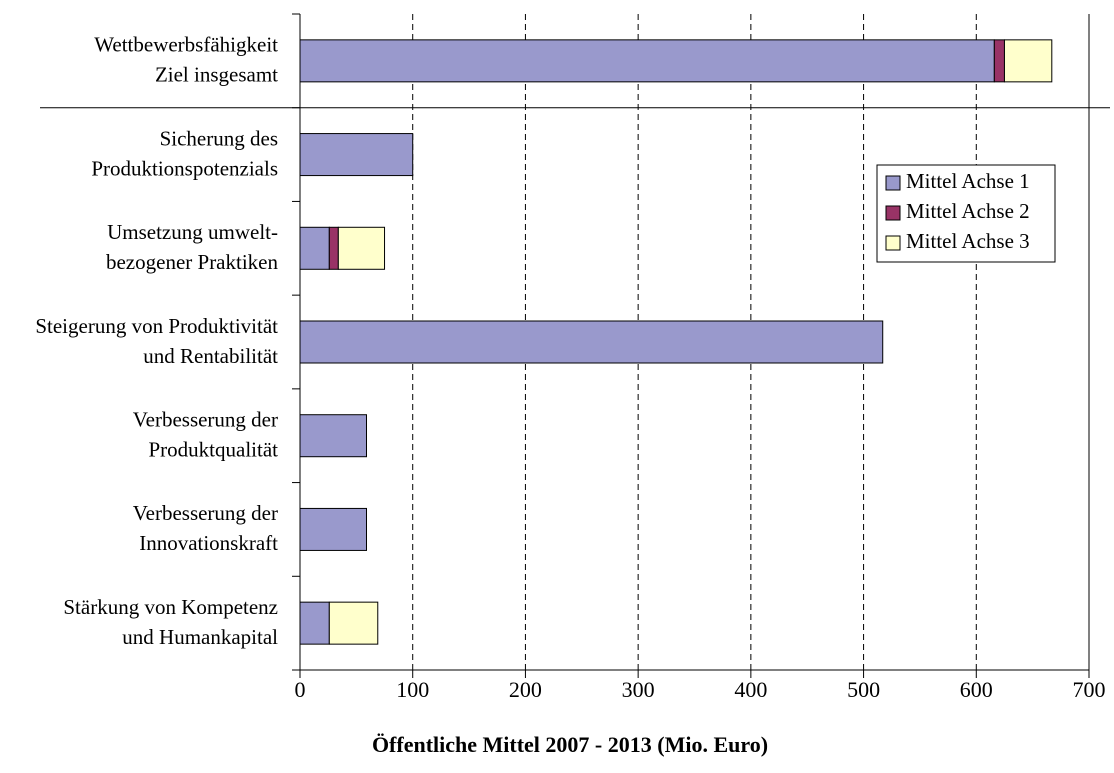  What do you see at coordinates (976, 689) in the screenshot?
I see `x-tick-label: 600` at bounding box center [976, 689].